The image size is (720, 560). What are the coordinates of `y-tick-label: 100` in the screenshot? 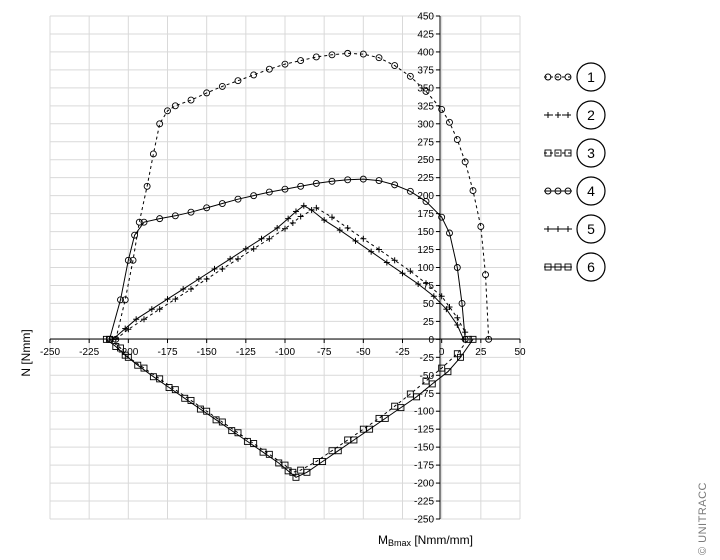 It's located at (425, 268).